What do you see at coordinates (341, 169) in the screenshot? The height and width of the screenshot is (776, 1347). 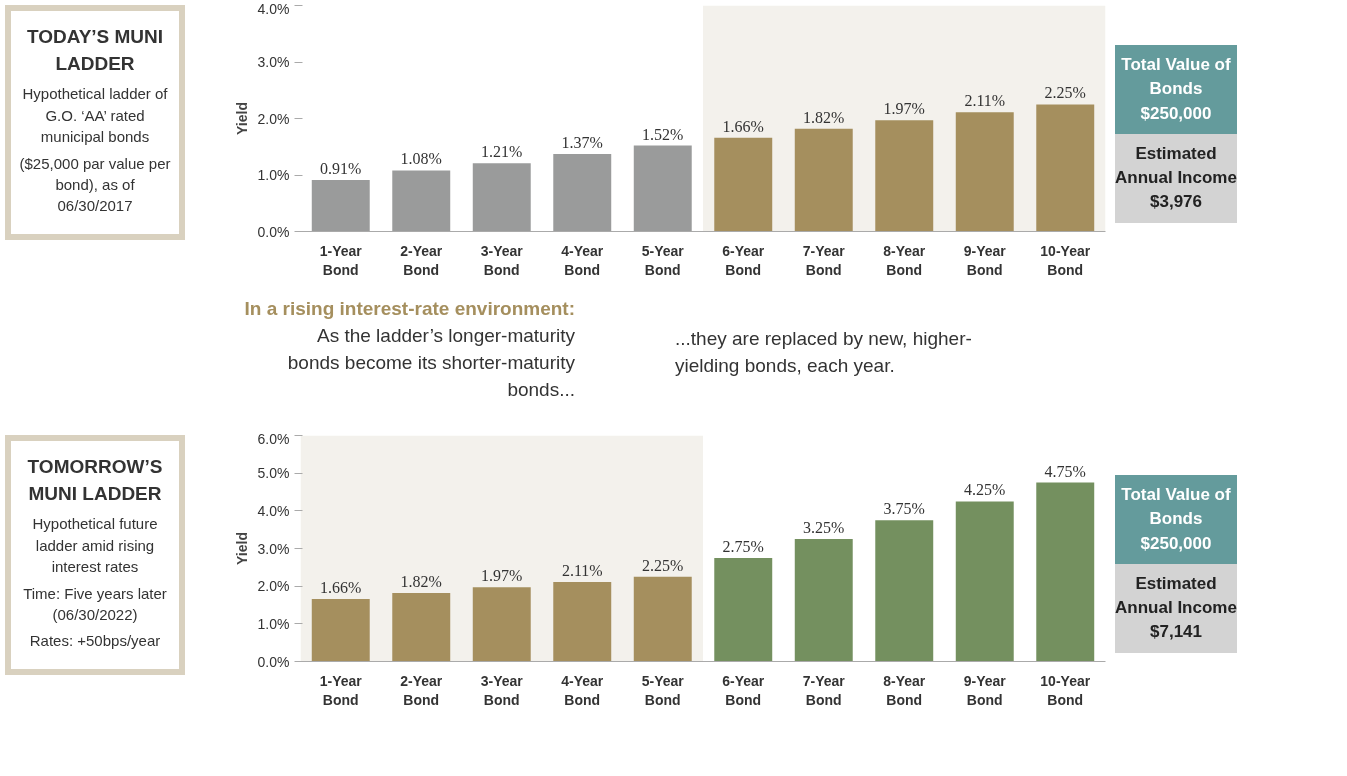 I see `data-label: 0.91%` at bounding box center [341, 169].